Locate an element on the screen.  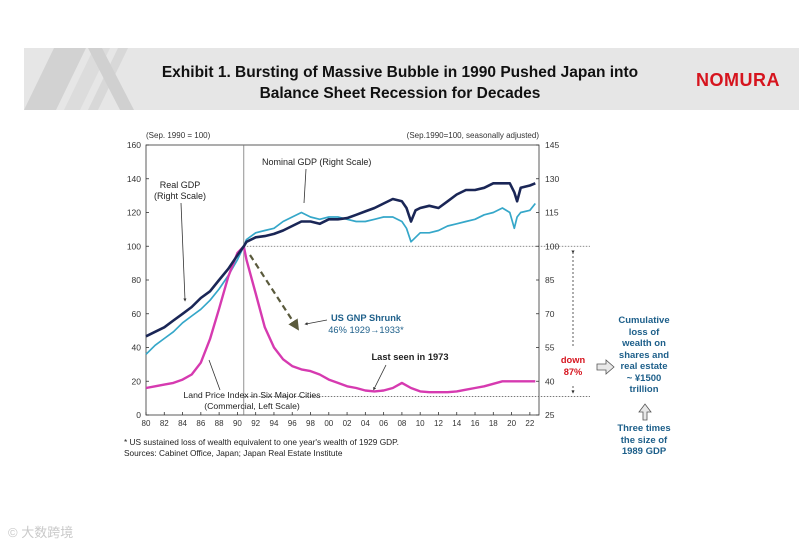
x-tick-label: 20 is located at coordinates (511, 423).